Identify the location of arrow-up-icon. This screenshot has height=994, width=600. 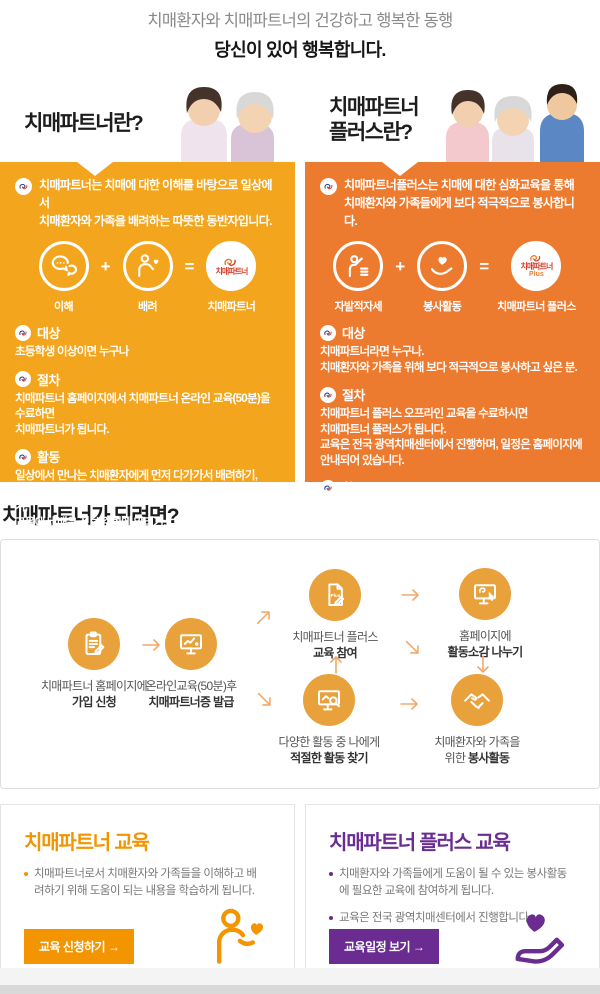
(336, 664).